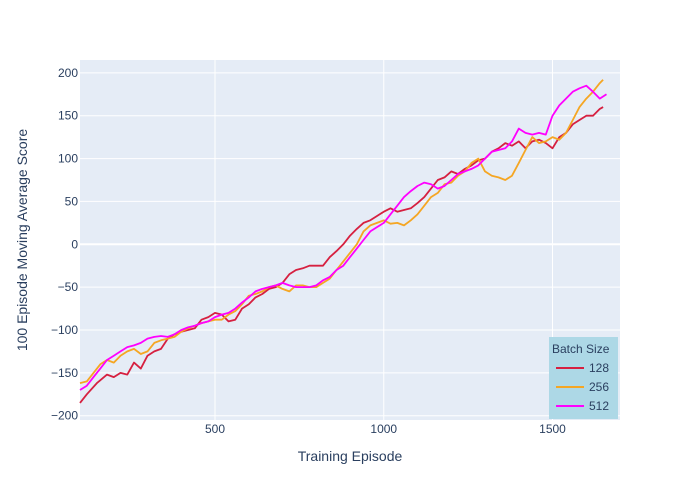  What do you see at coordinates (552, 429) in the screenshot?
I see `x-tick-label: 1500` at bounding box center [552, 429].